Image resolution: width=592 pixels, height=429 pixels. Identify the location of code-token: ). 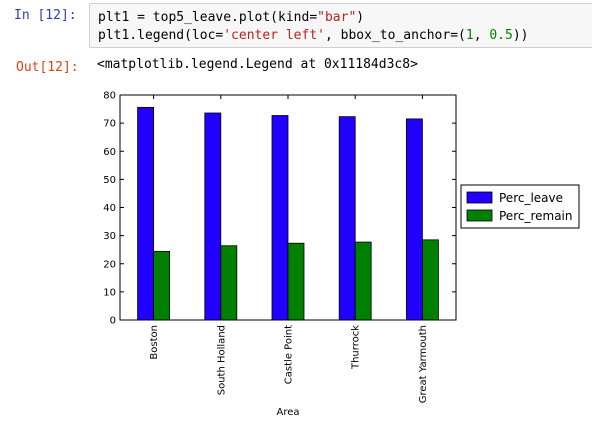
(360, 17).